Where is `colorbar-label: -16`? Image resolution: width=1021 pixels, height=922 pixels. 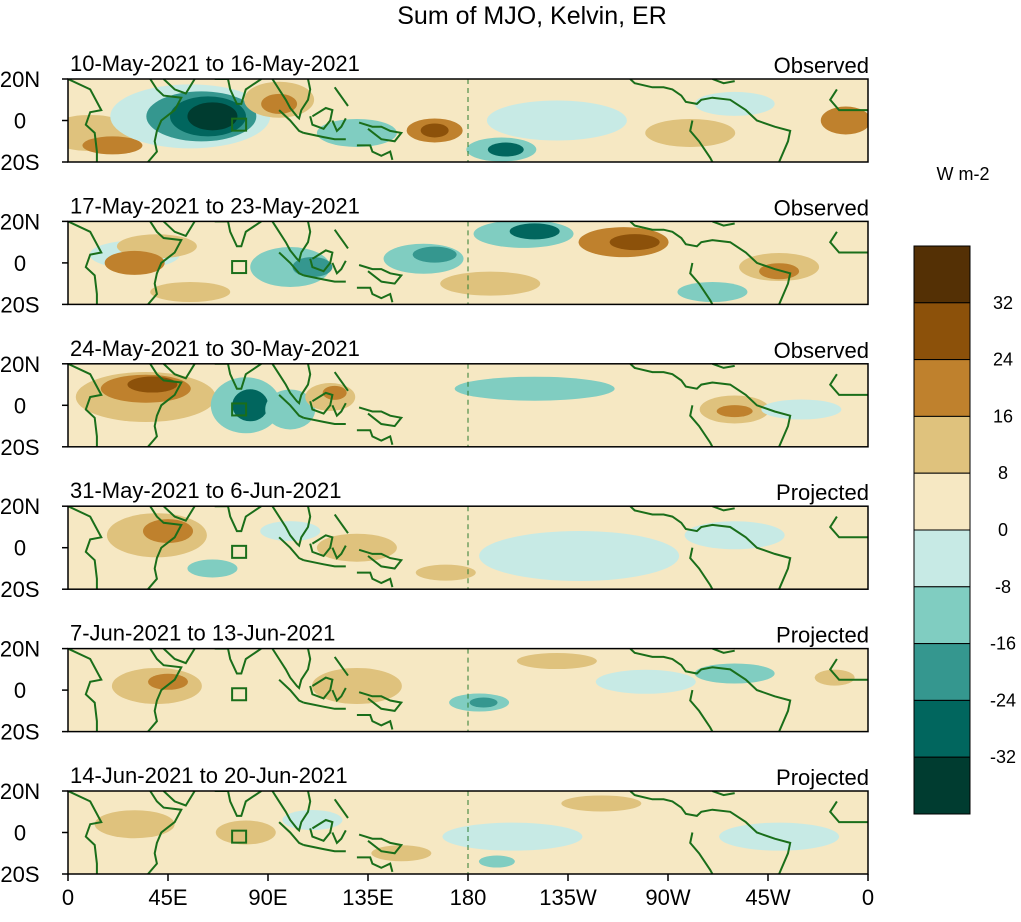 colorbar-label: -16 is located at coordinates (1003, 644).